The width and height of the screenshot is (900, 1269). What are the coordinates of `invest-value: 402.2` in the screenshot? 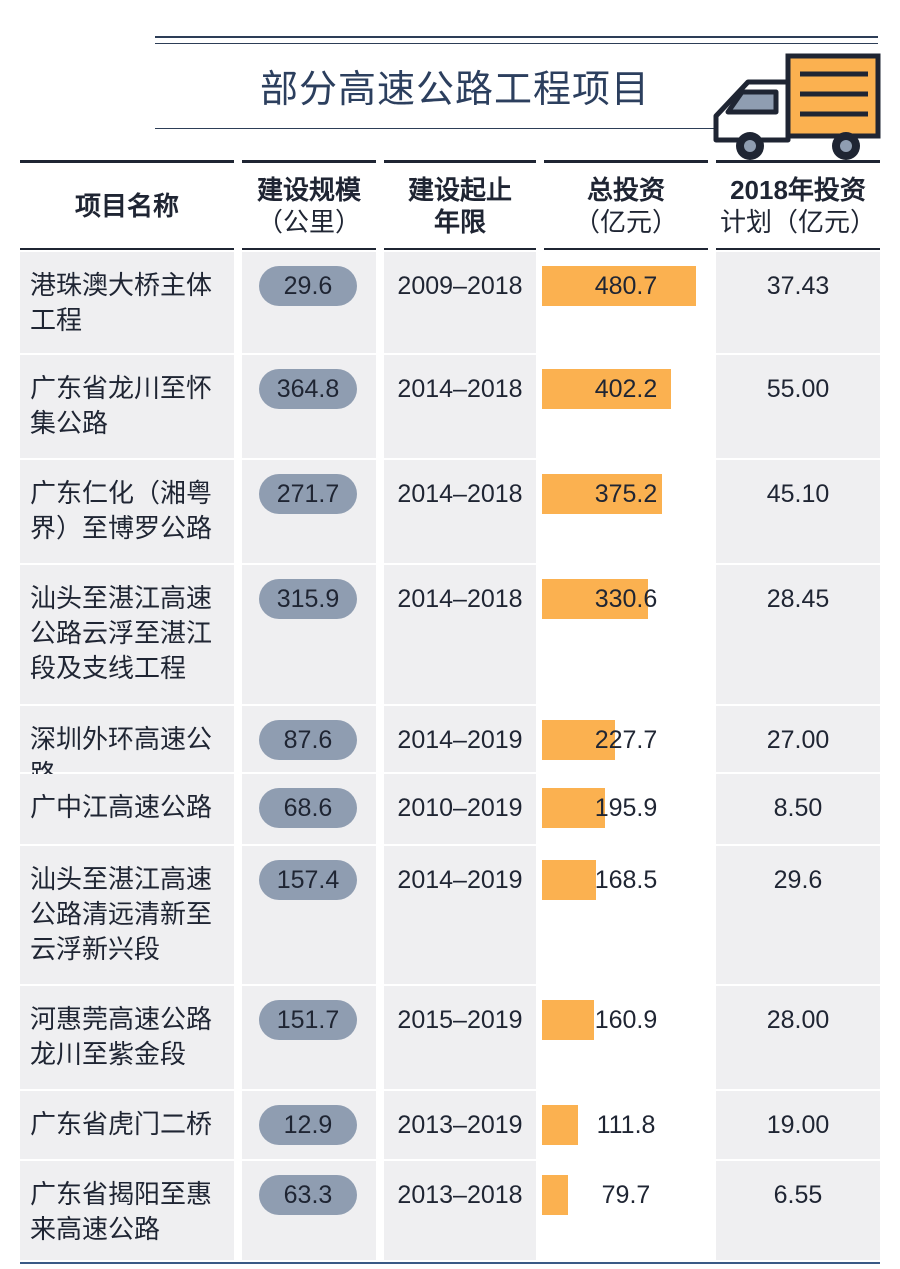 It's located at (626, 389).